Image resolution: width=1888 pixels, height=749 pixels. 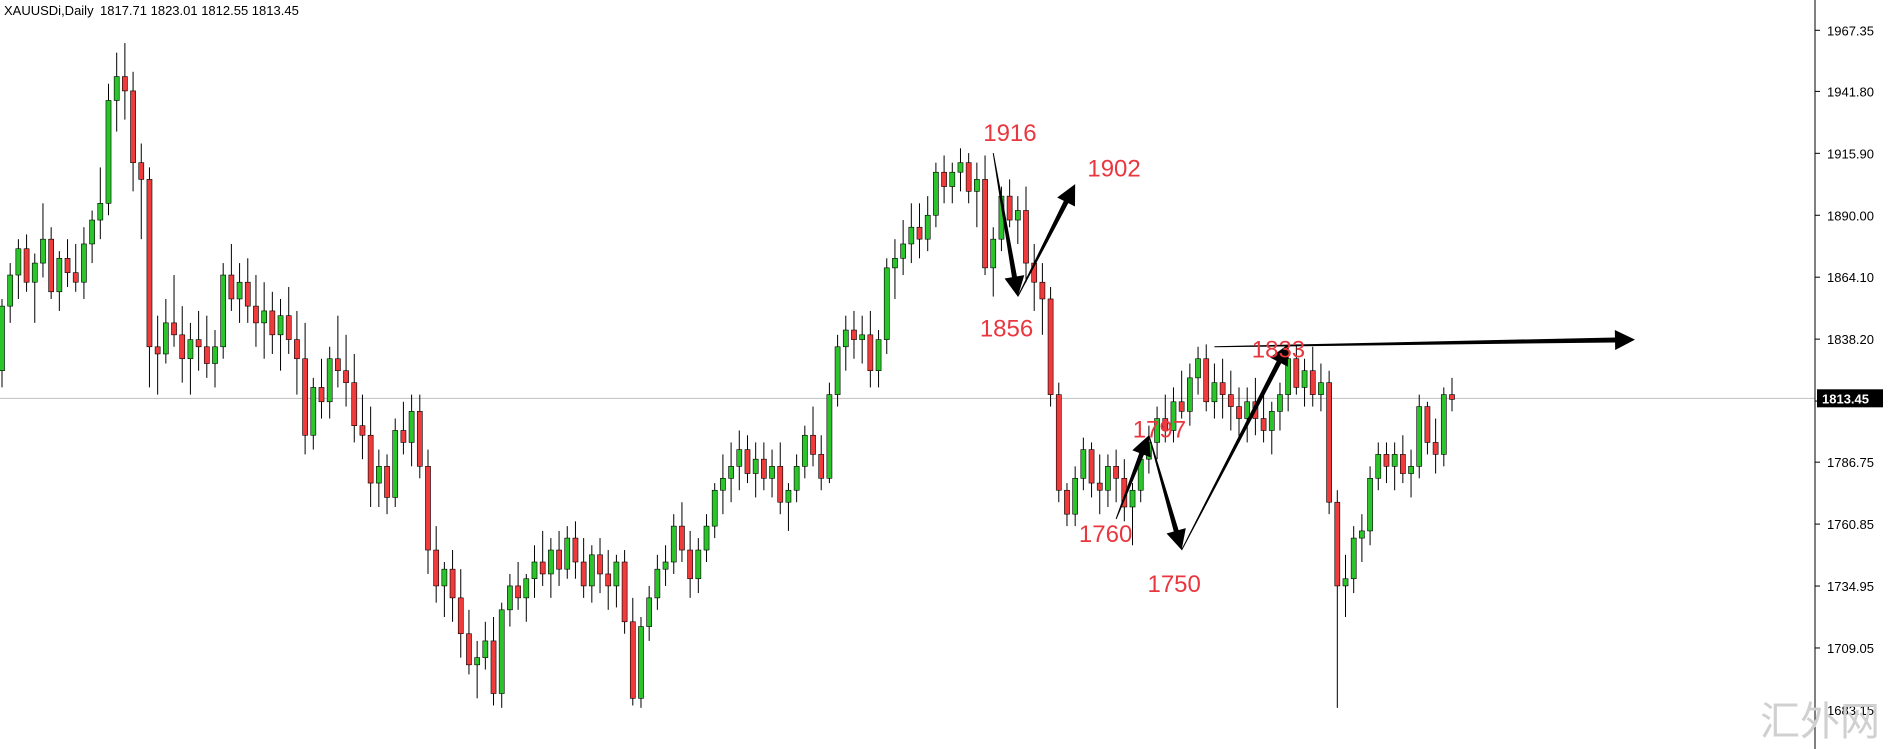 I want to click on y-tick-label: 1838.20, so click(x=1850, y=339).